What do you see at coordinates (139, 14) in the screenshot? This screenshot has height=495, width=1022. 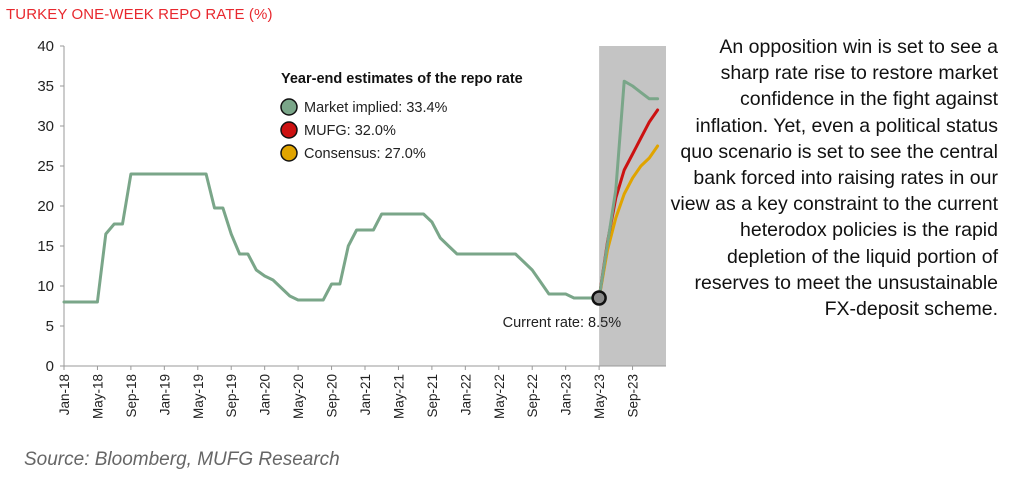 I see `chart-title: TURKEY ONE-WEEK REPO RATE (%)` at bounding box center [139, 14].